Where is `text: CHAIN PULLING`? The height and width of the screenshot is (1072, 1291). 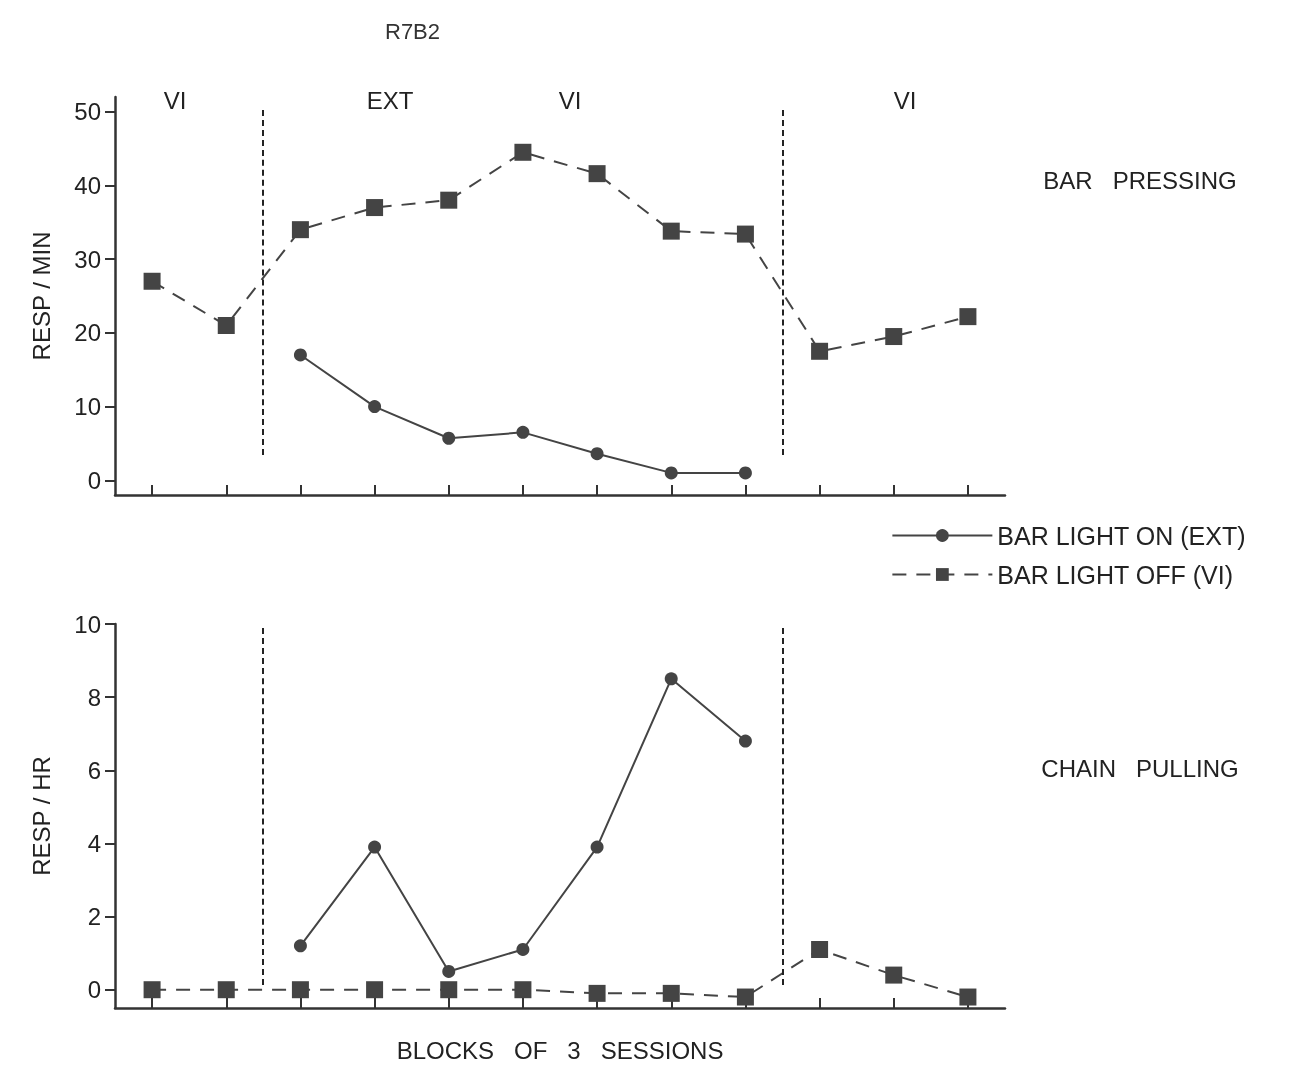 text: CHAIN PULLING is located at coordinates (1140, 768).